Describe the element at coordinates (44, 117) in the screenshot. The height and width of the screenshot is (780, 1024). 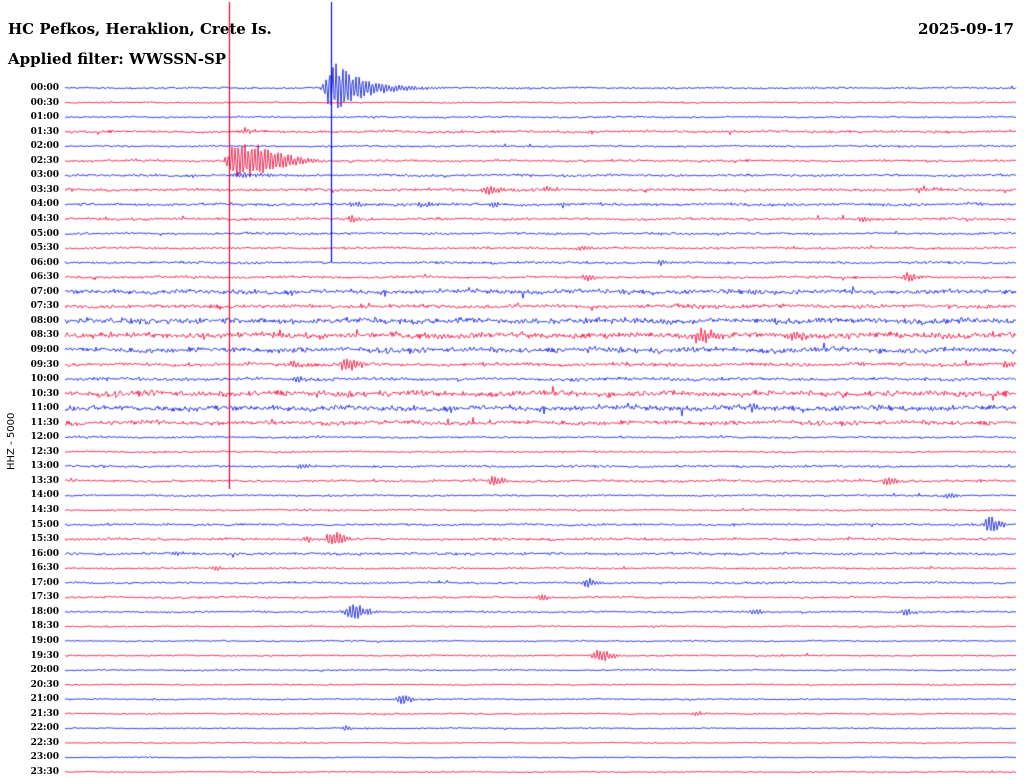
I see `time-label-01:00: 01:00` at that location.